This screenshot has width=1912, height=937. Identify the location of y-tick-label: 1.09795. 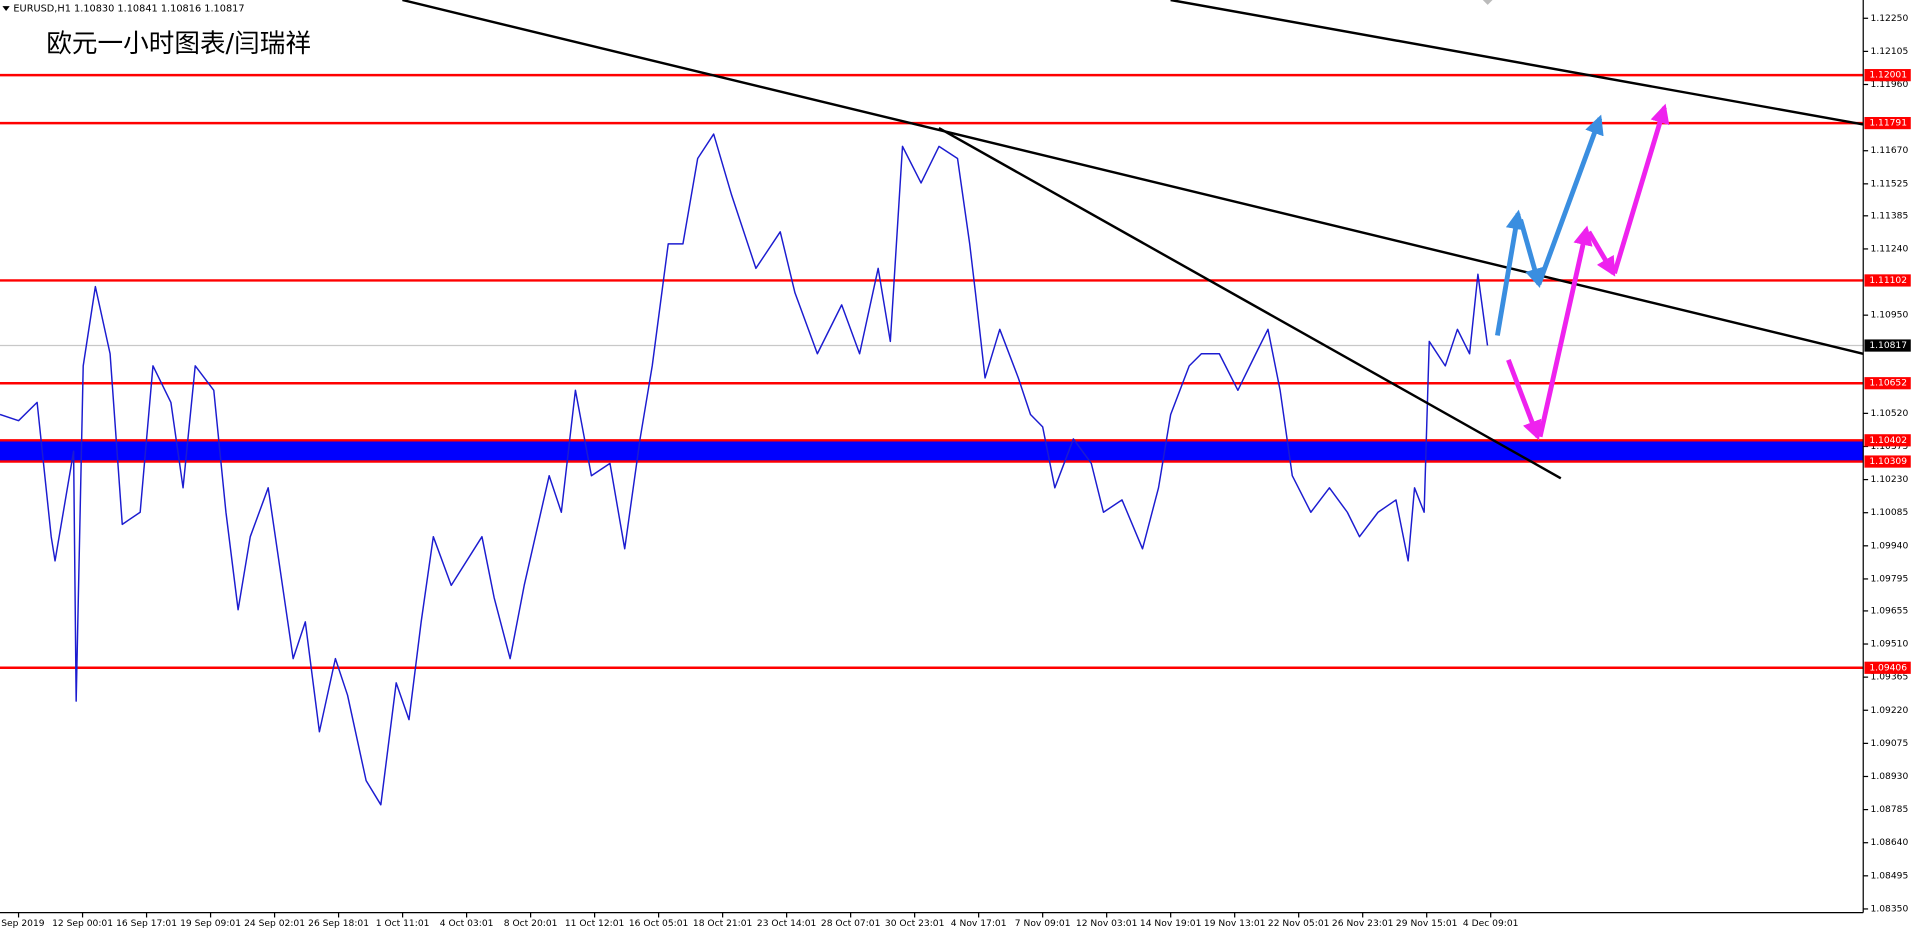
(1890, 579).